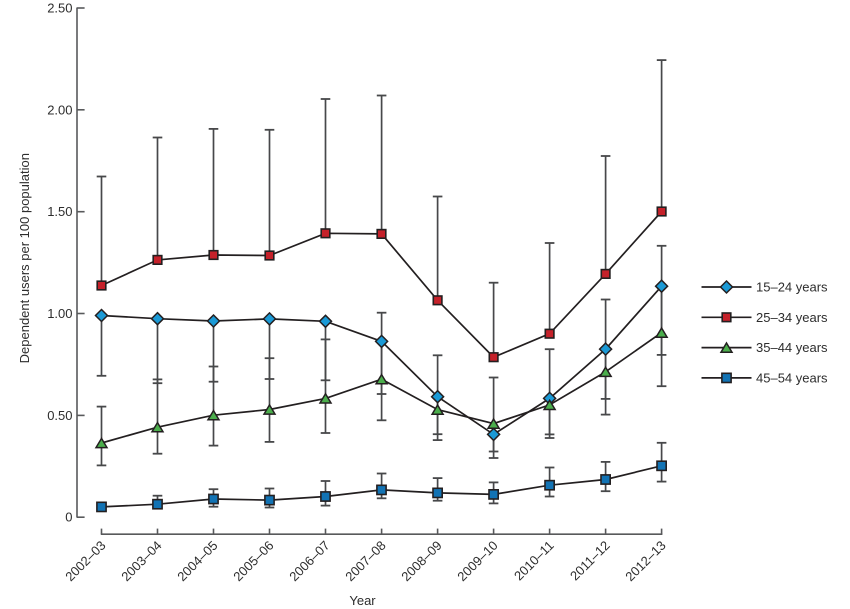  Describe the element at coordinates (59, 415) in the screenshot. I see `svg-text: 0.50` at that location.